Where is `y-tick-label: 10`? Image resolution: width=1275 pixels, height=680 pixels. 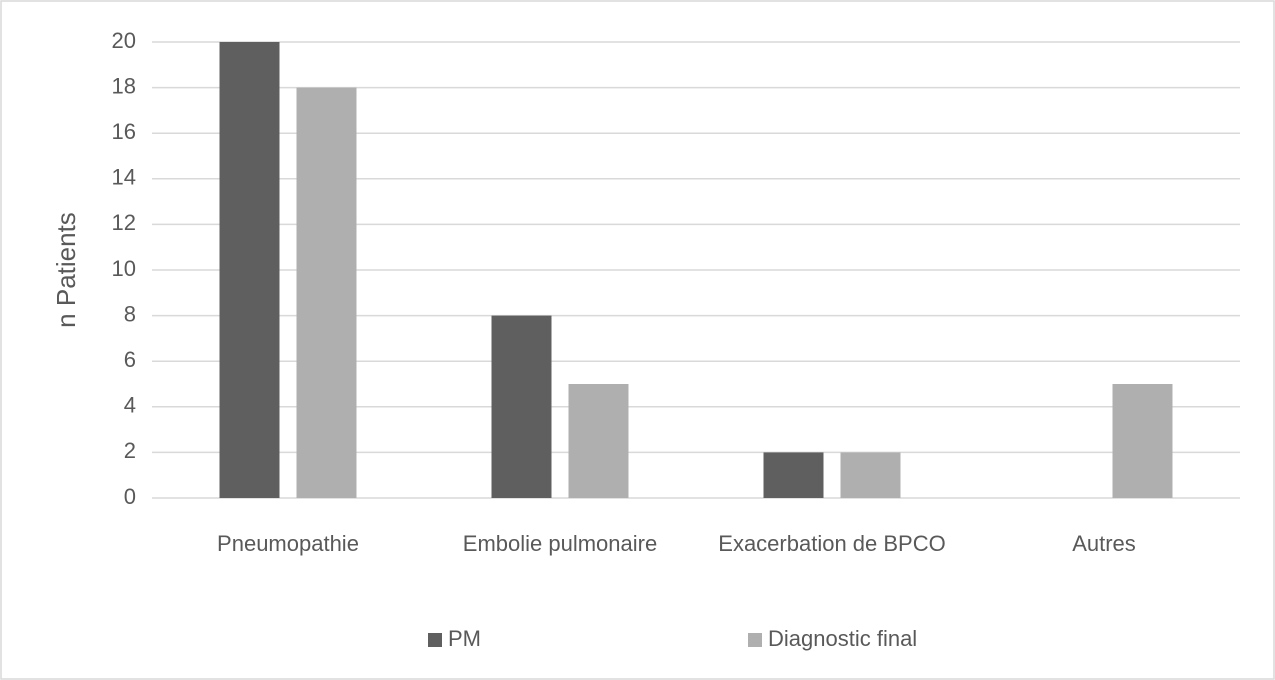 y-tick-label: 10 is located at coordinates (124, 268).